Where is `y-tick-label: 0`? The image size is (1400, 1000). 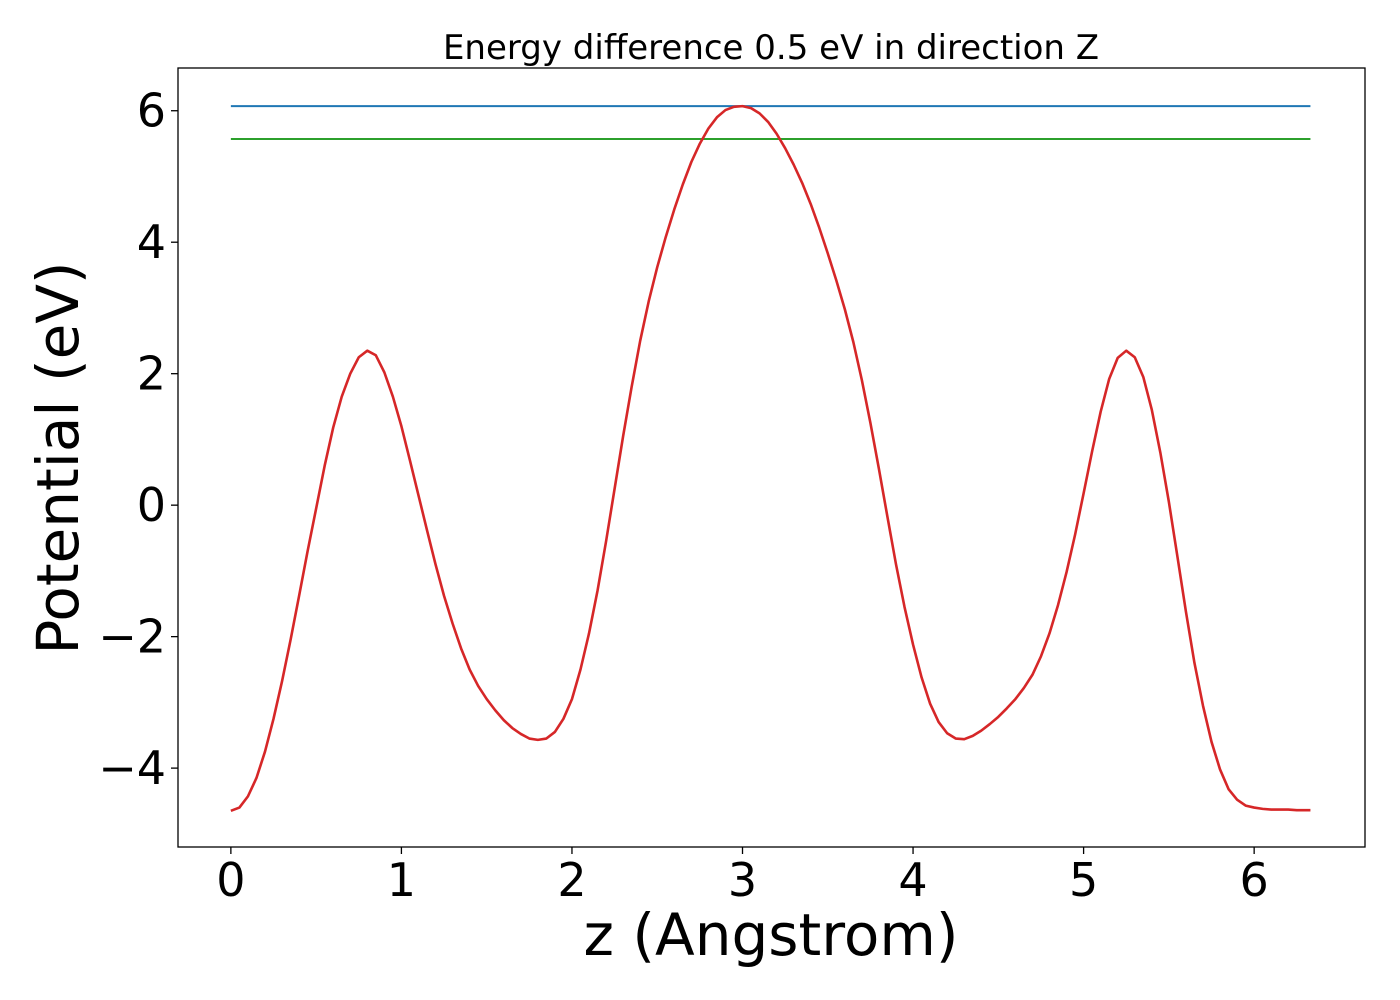 y-tick-label: 0 is located at coordinates (151, 505).